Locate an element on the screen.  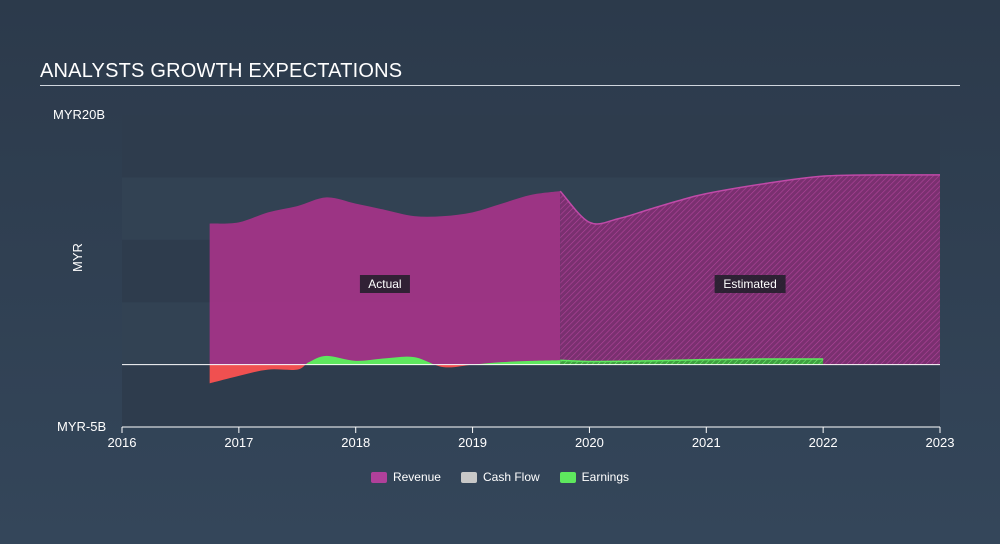
x-tick-label: 2023 is located at coordinates (940, 442).